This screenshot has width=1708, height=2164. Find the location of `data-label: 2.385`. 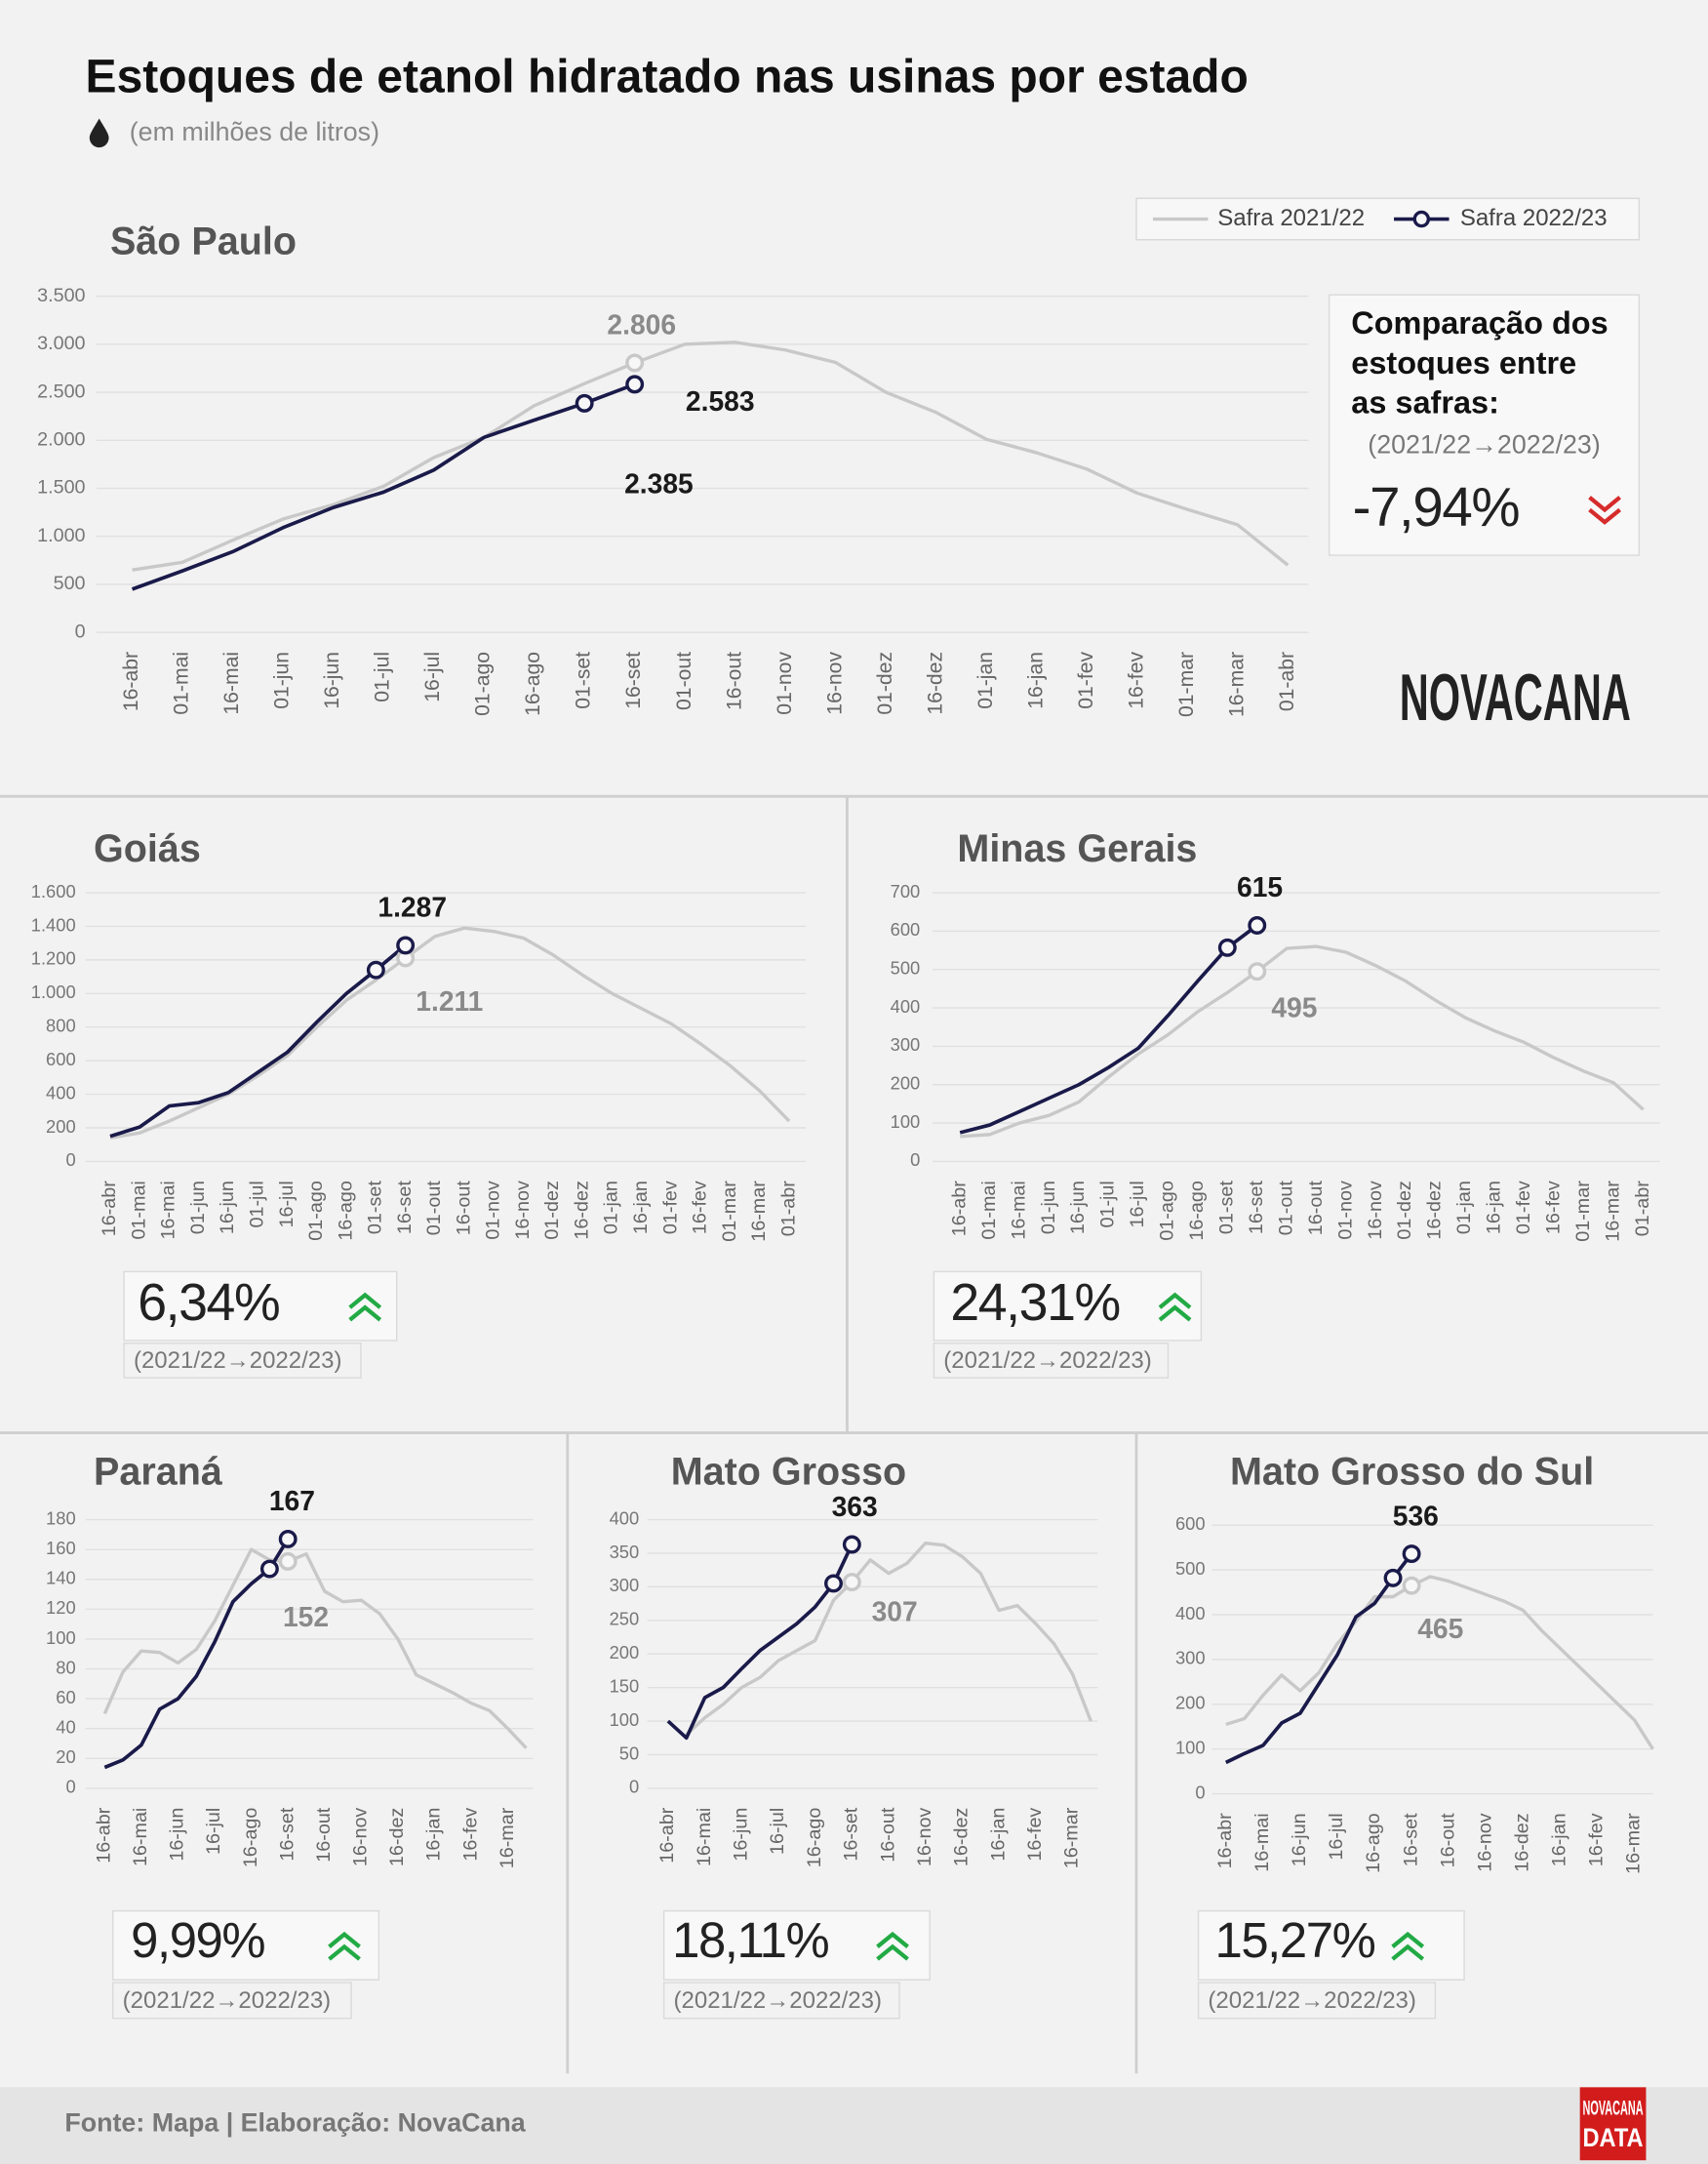

data-label: 2.385 is located at coordinates (659, 484).